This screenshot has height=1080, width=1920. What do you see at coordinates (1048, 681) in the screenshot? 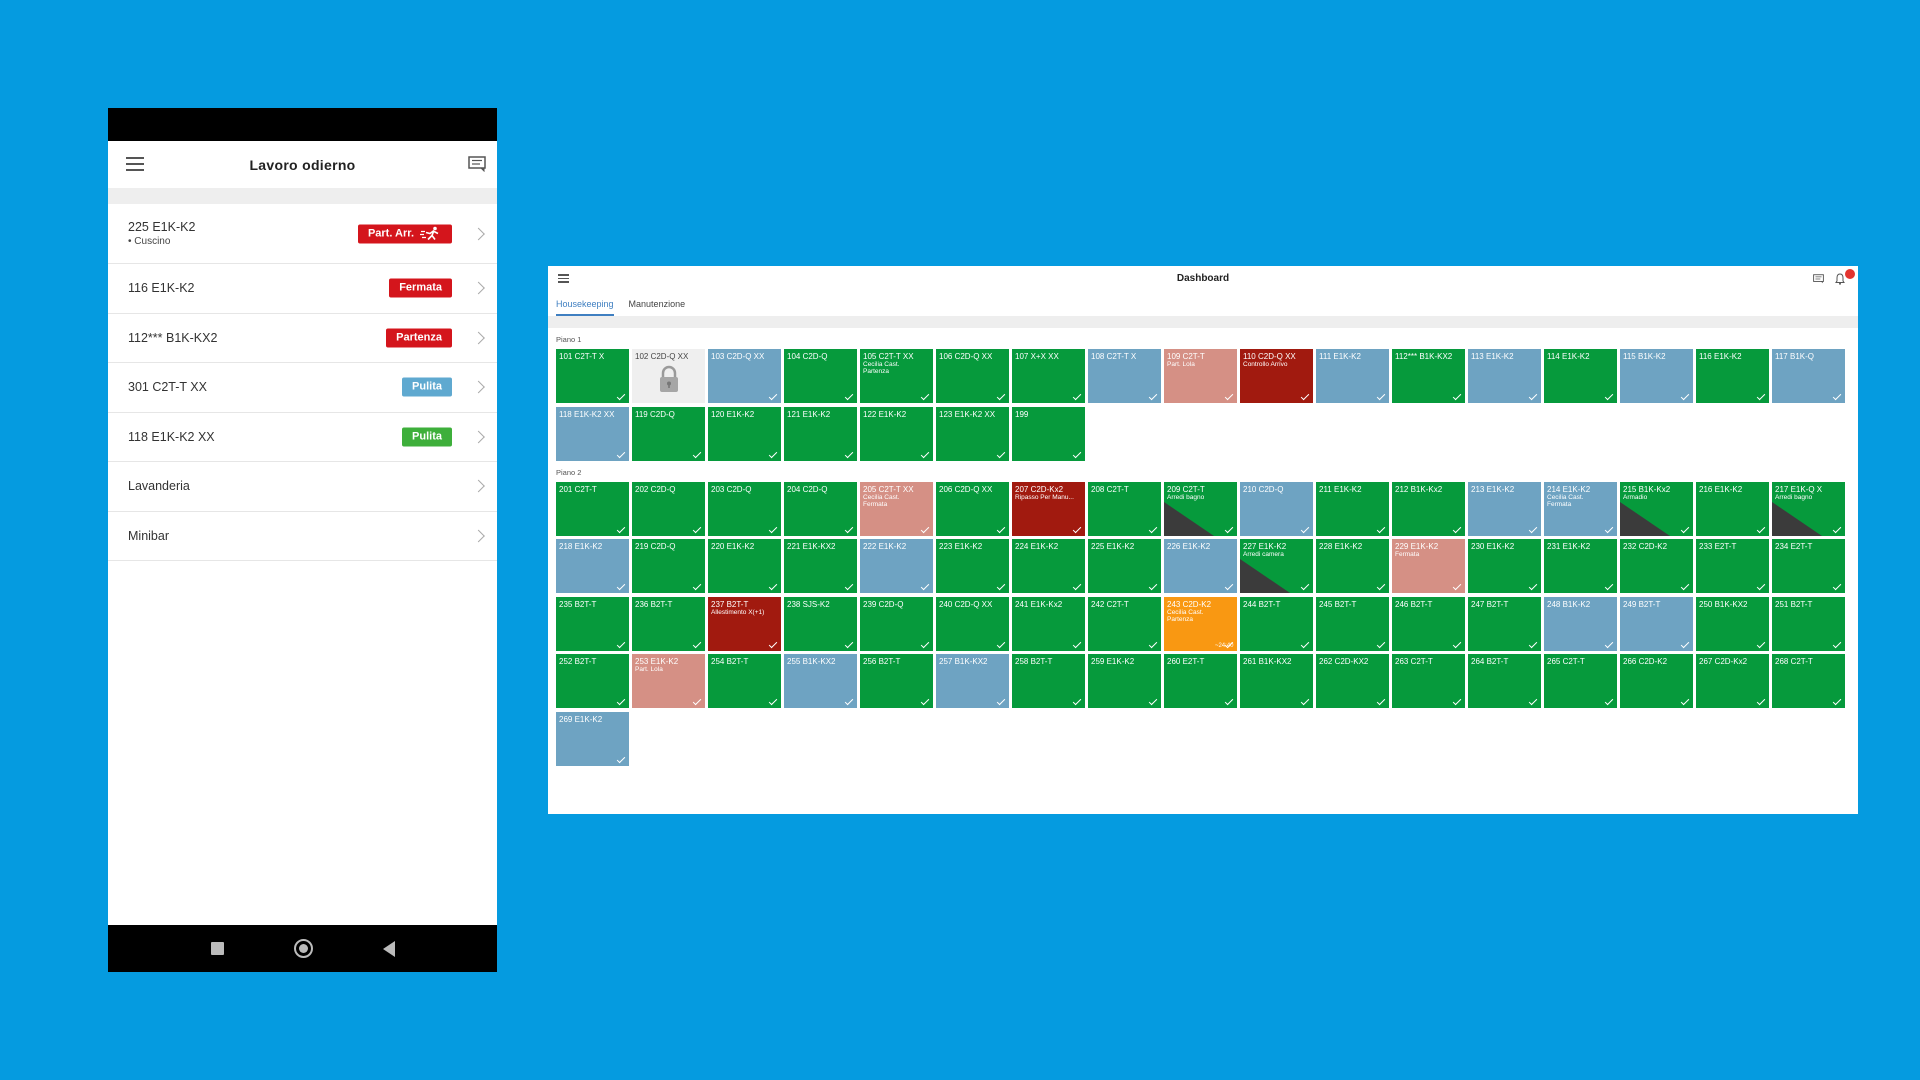
I see `room-tile: 258 B2T-T` at bounding box center [1048, 681].